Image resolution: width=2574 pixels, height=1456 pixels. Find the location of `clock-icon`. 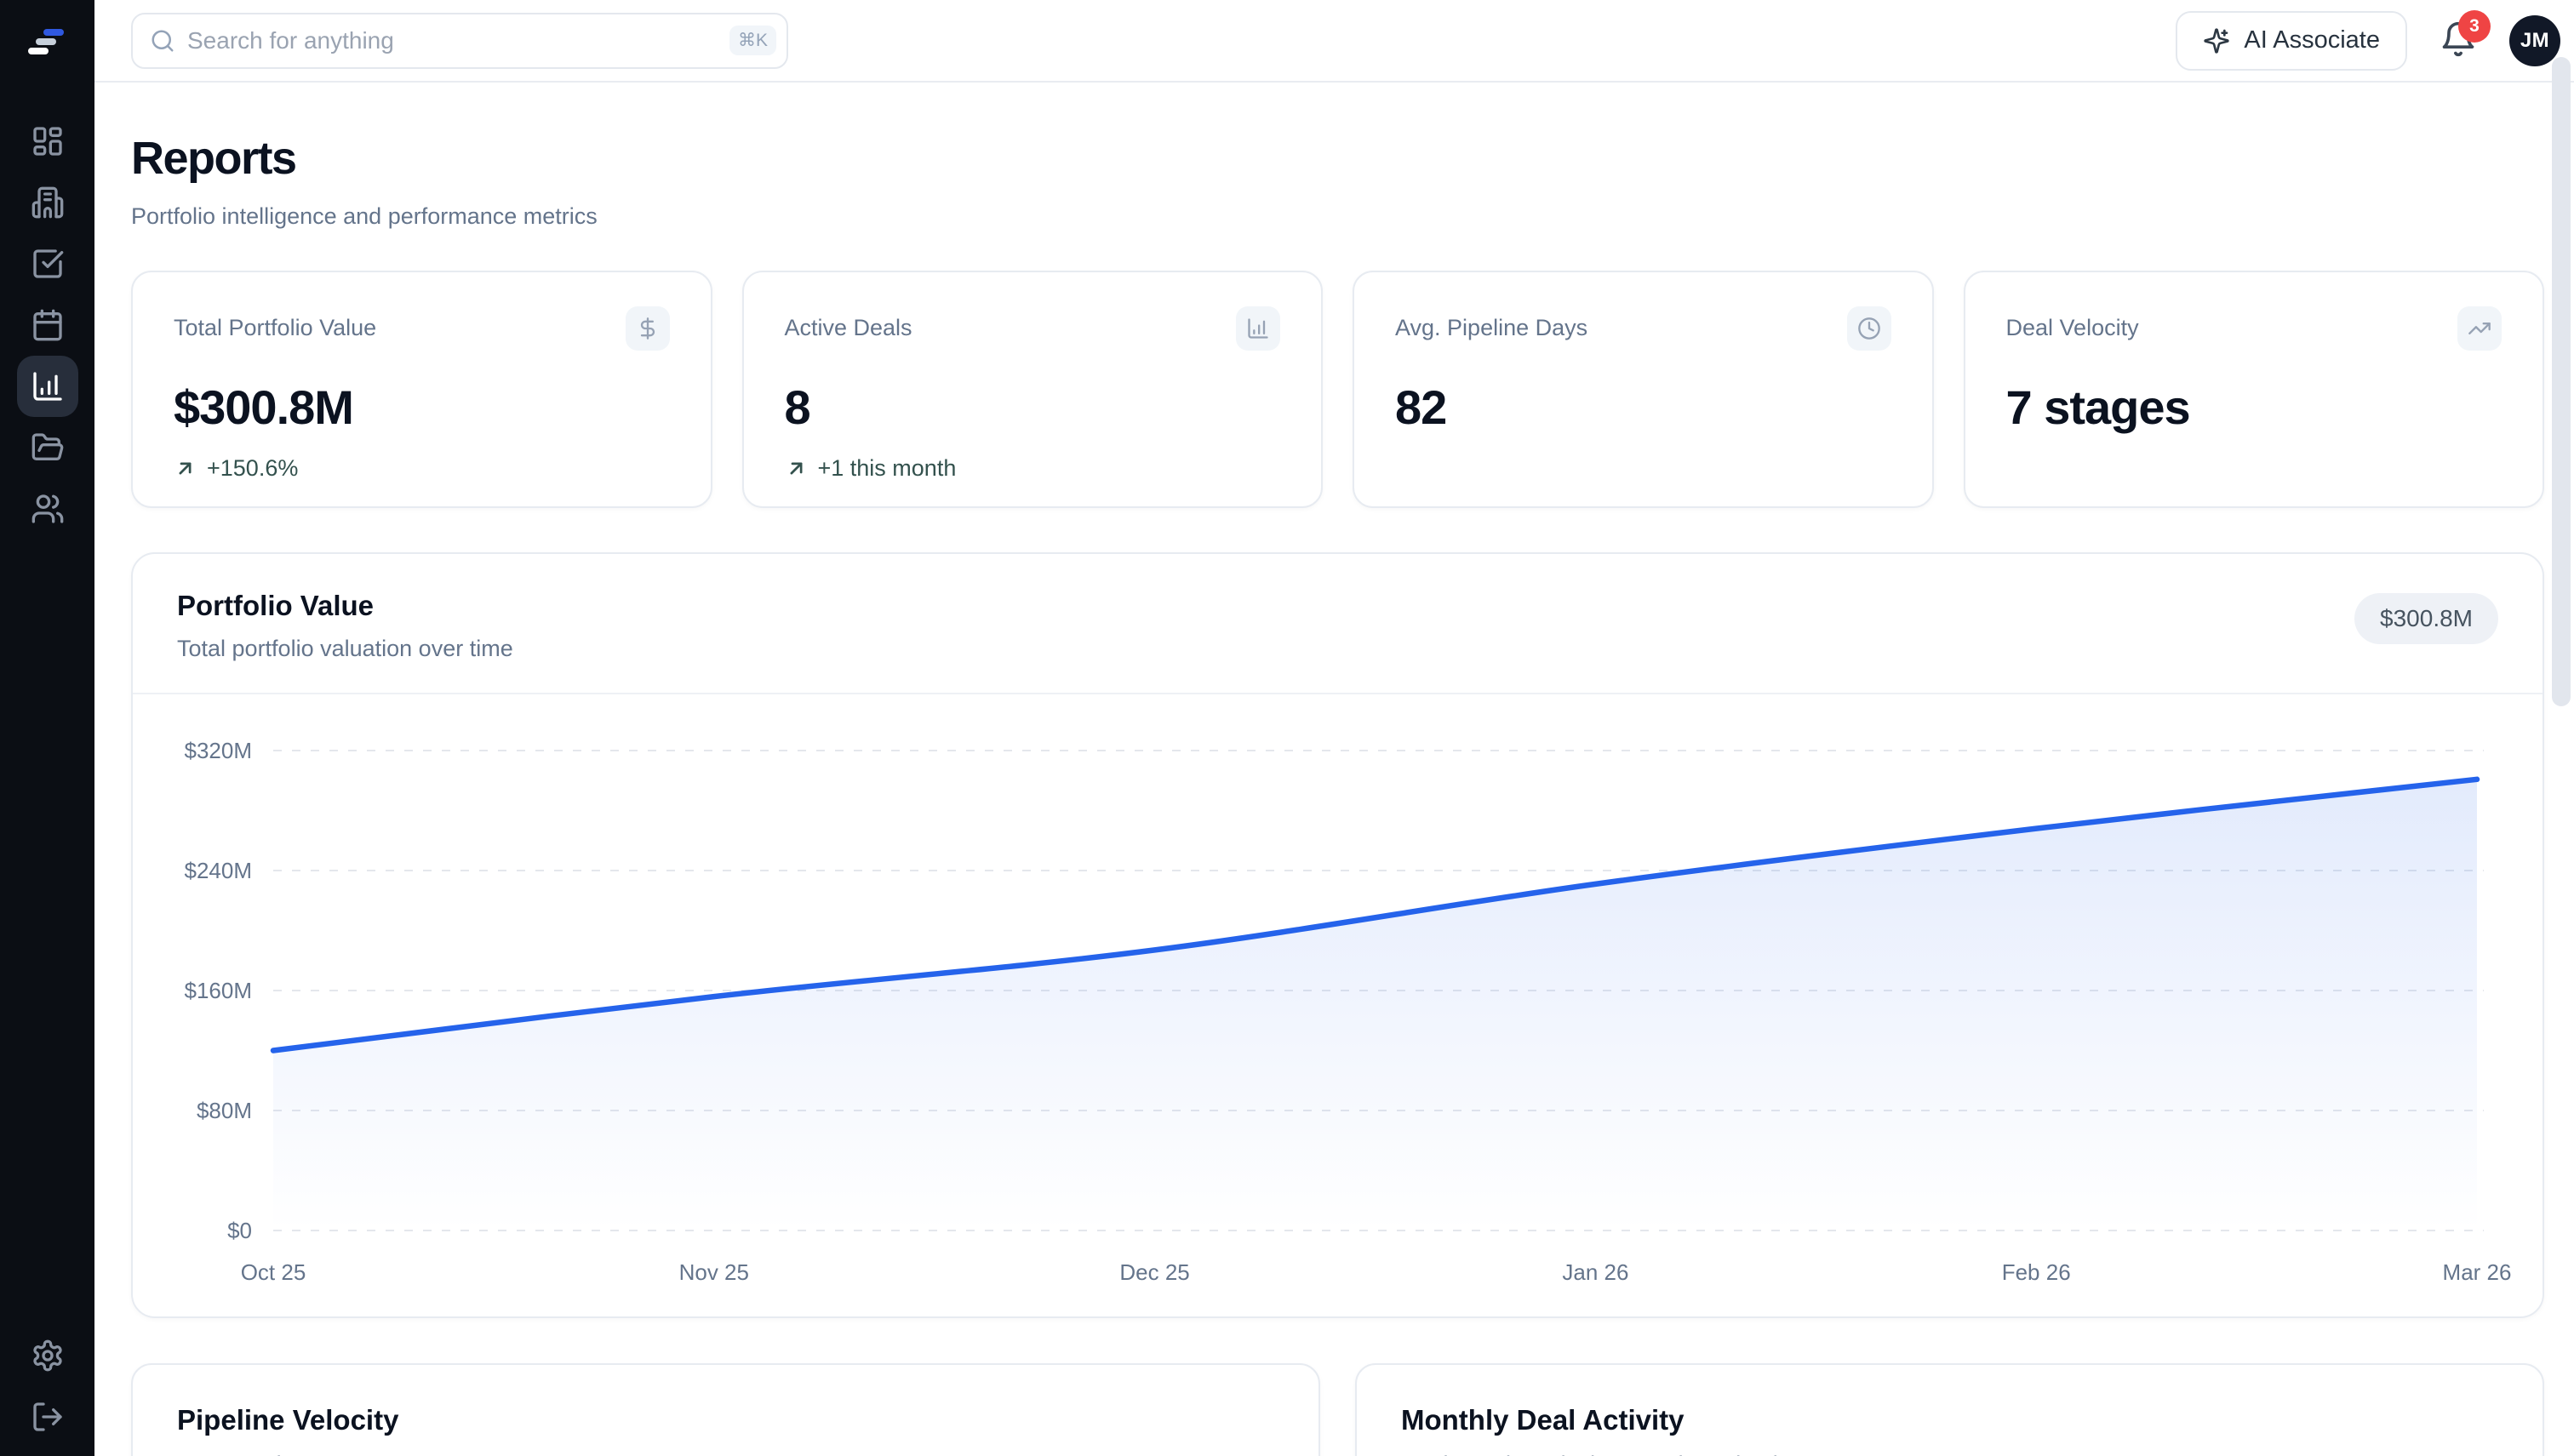

clock-icon is located at coordinates (1868, 329).